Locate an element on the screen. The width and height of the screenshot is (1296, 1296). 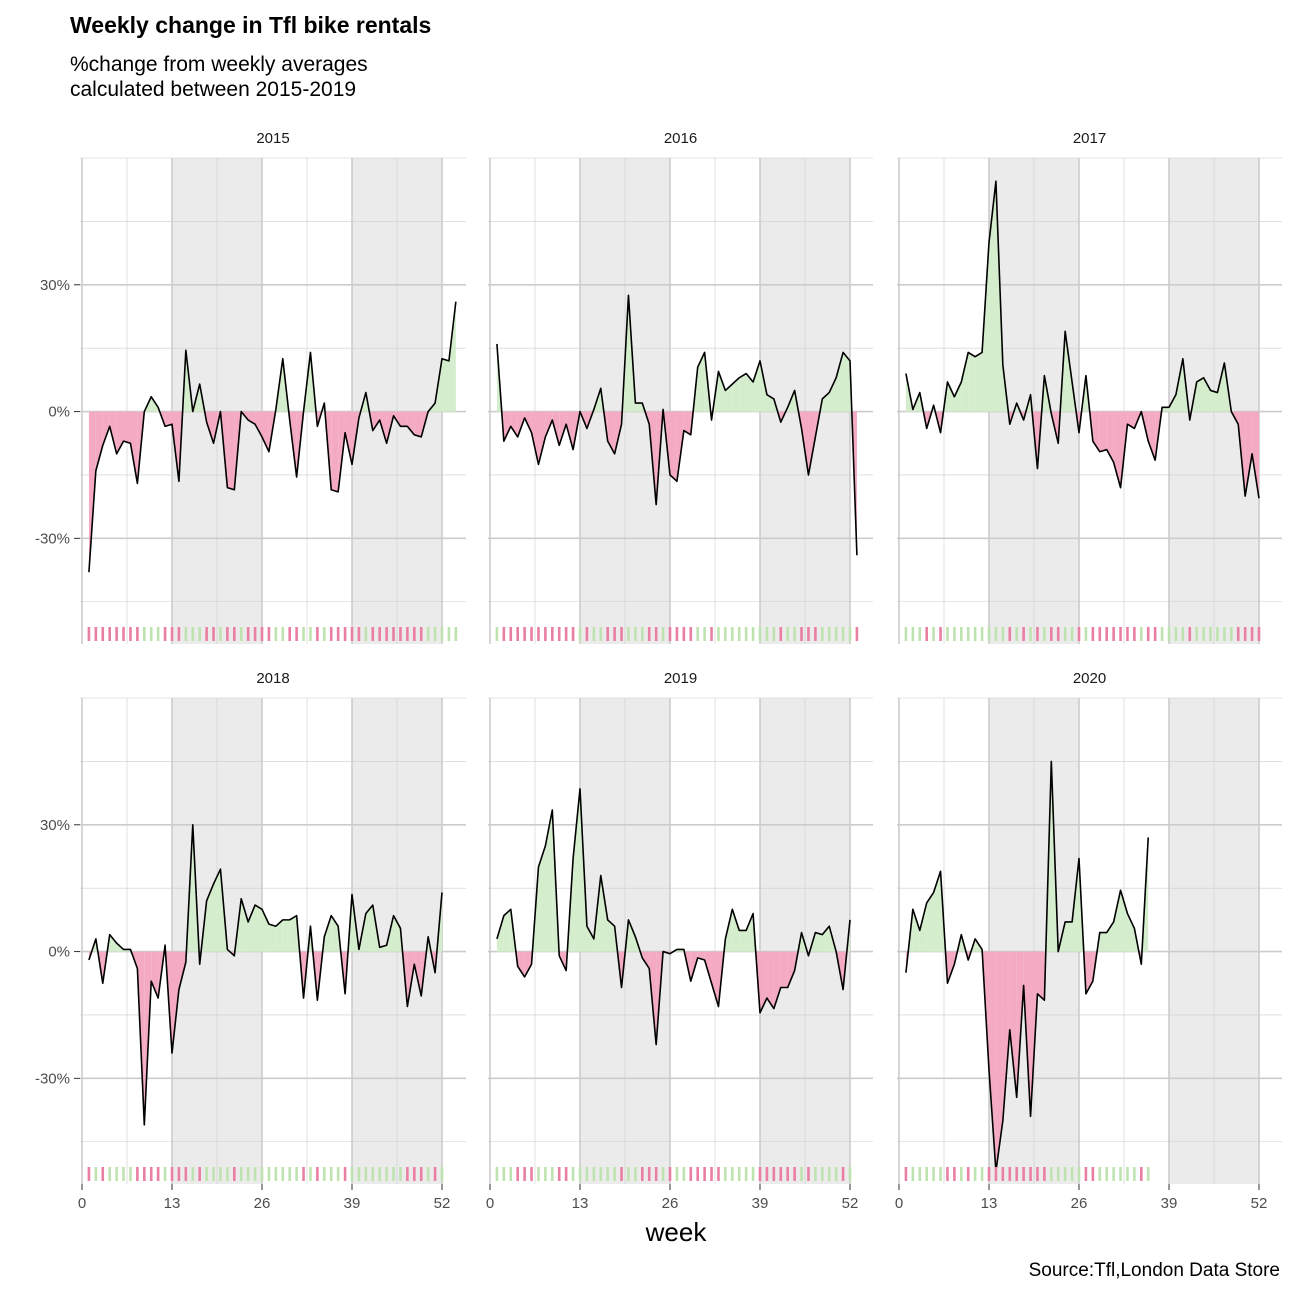
facet-strip-label: 2016 is located at coordinates (680, 138).